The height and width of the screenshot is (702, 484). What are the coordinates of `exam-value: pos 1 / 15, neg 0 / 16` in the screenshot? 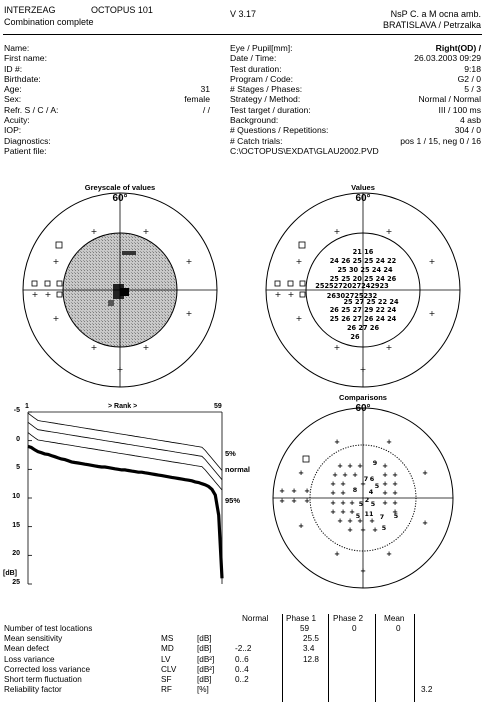 It's located at (440, 140).